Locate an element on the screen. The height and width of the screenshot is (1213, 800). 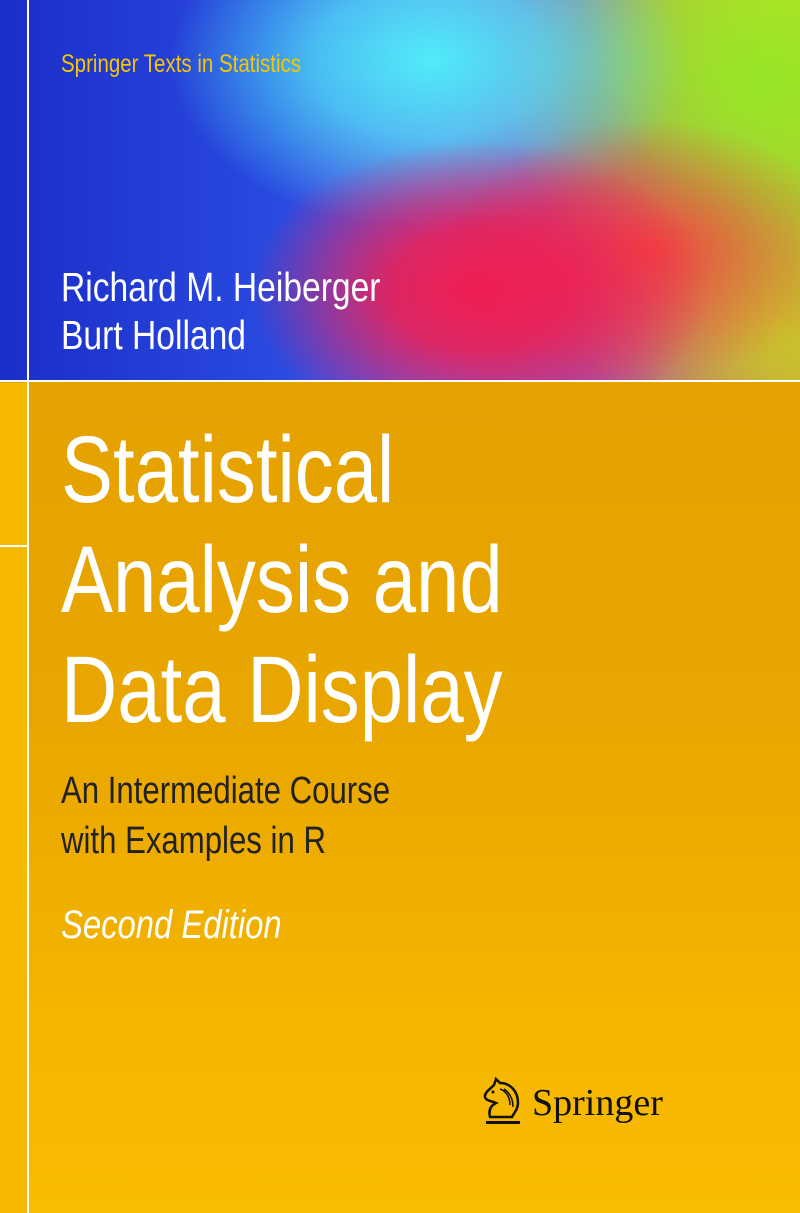
publisher-logo: Springer is located at coordinates (572, 1103).